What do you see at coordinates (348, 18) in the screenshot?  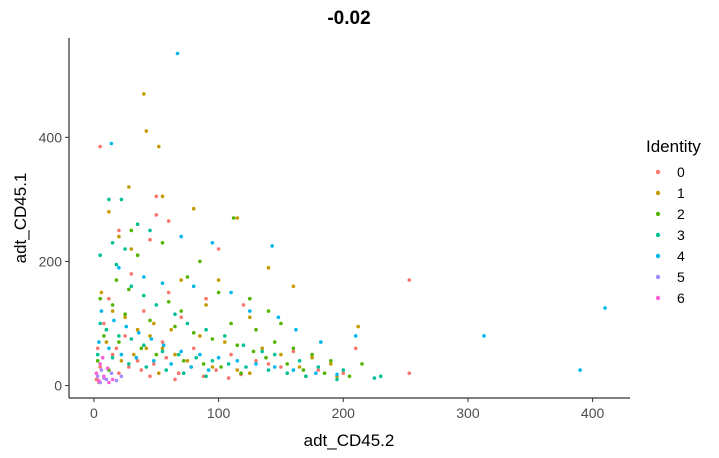 I see `chart-title: -0.02` at bounding box center [348, 18].